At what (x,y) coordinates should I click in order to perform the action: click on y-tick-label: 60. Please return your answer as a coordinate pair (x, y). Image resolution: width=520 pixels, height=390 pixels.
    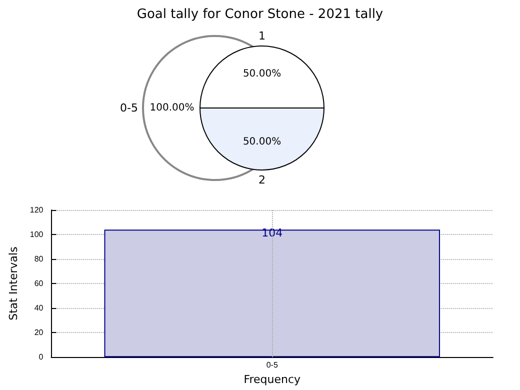
    Looking at the image, I should click on (39, 283).